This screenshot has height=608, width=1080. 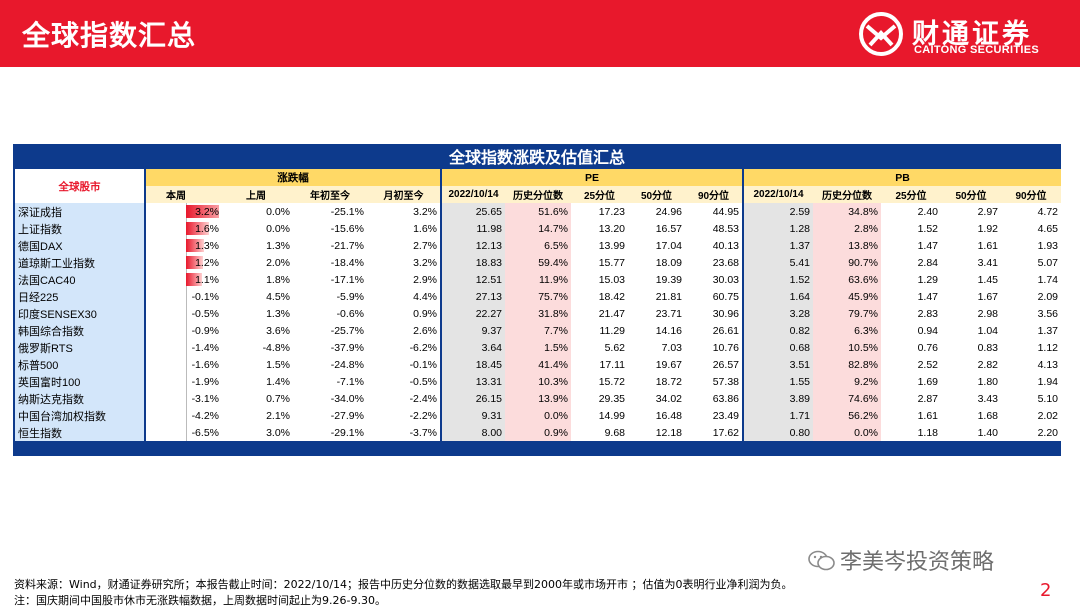 I want to click on week-change-value: -1.9%, so click(x=205, y=381).